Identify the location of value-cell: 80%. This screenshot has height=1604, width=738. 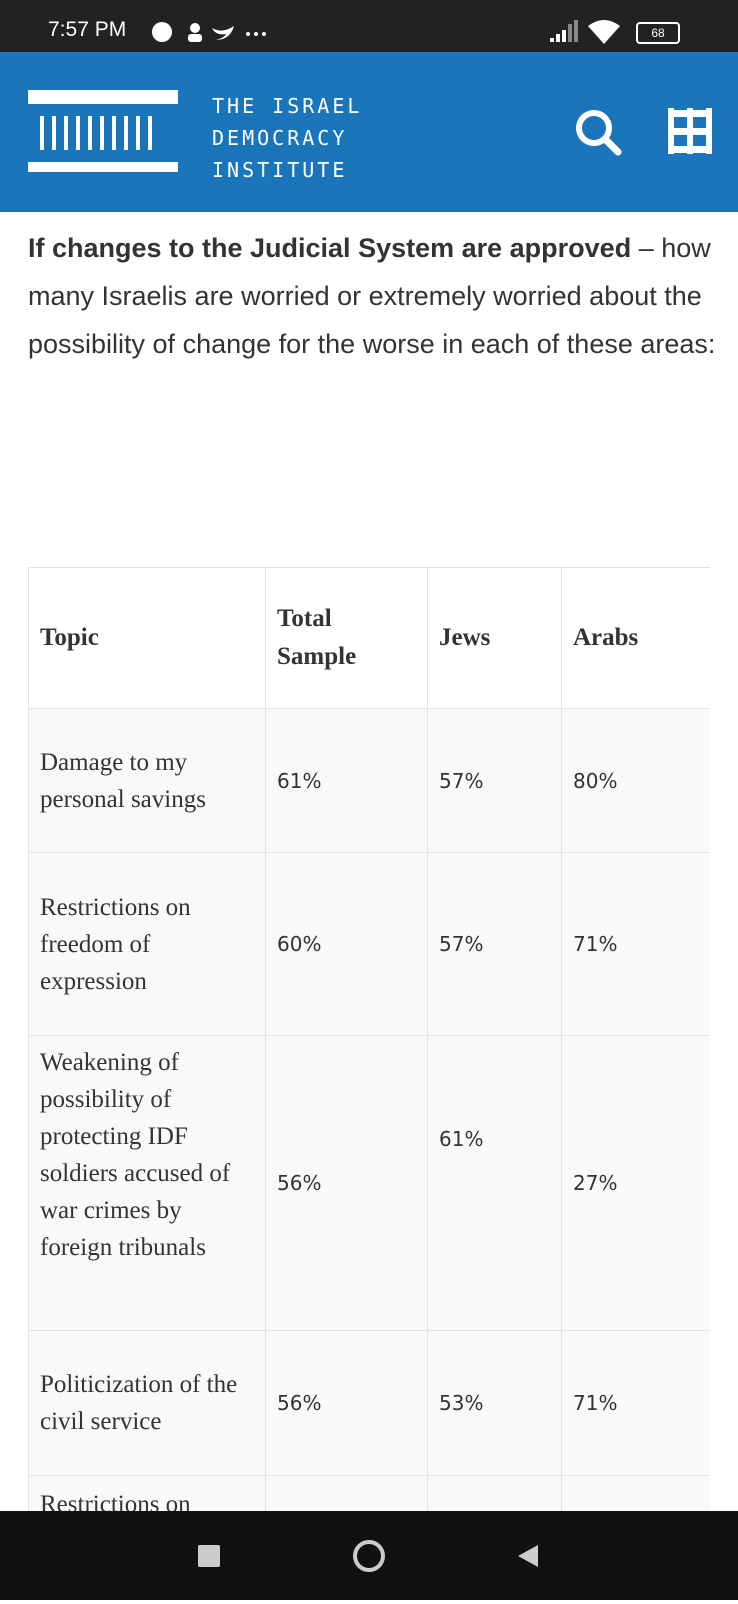
(635, 780).